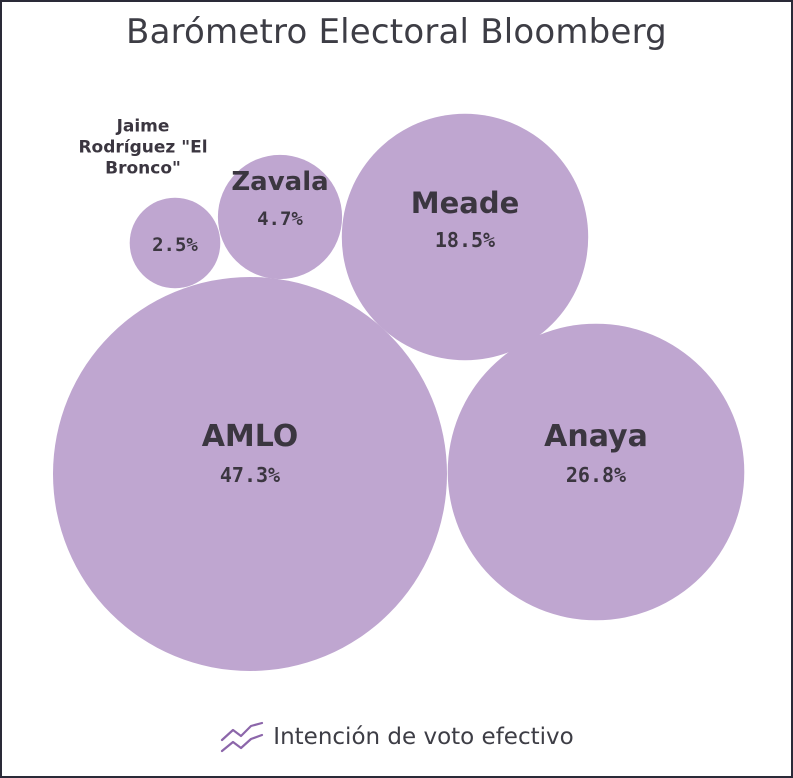  Describe the element at coordinates (465, 240) in the screenshot. I see `bubble-value-meade: 18.5%` at that location.